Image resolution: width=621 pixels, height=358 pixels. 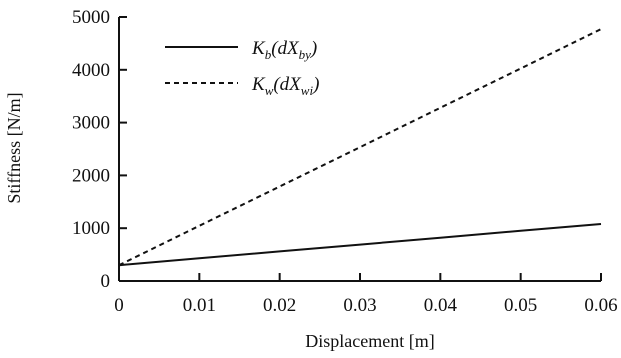 What do you see at coordinates (366, 294) in the screenshot?
I see `x-axis-ticks: 0 0.01 0.02 0.03 0.04 0.05 0.06` at bounding box center [366, 294].